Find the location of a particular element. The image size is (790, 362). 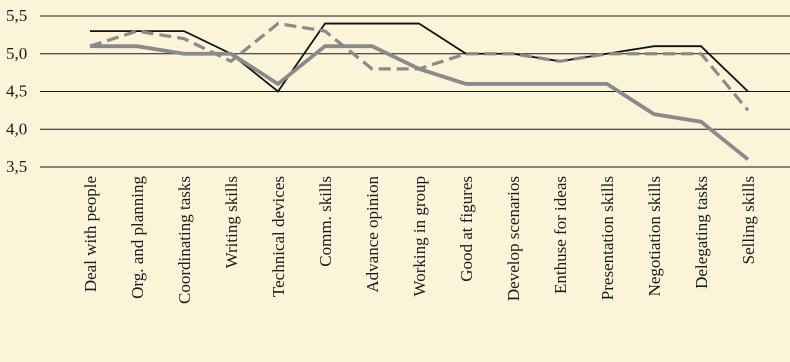

y-axis-tick-labels: 3,5 4,0 4,5 5,0 5,5 is located at coordinates (16, 91).